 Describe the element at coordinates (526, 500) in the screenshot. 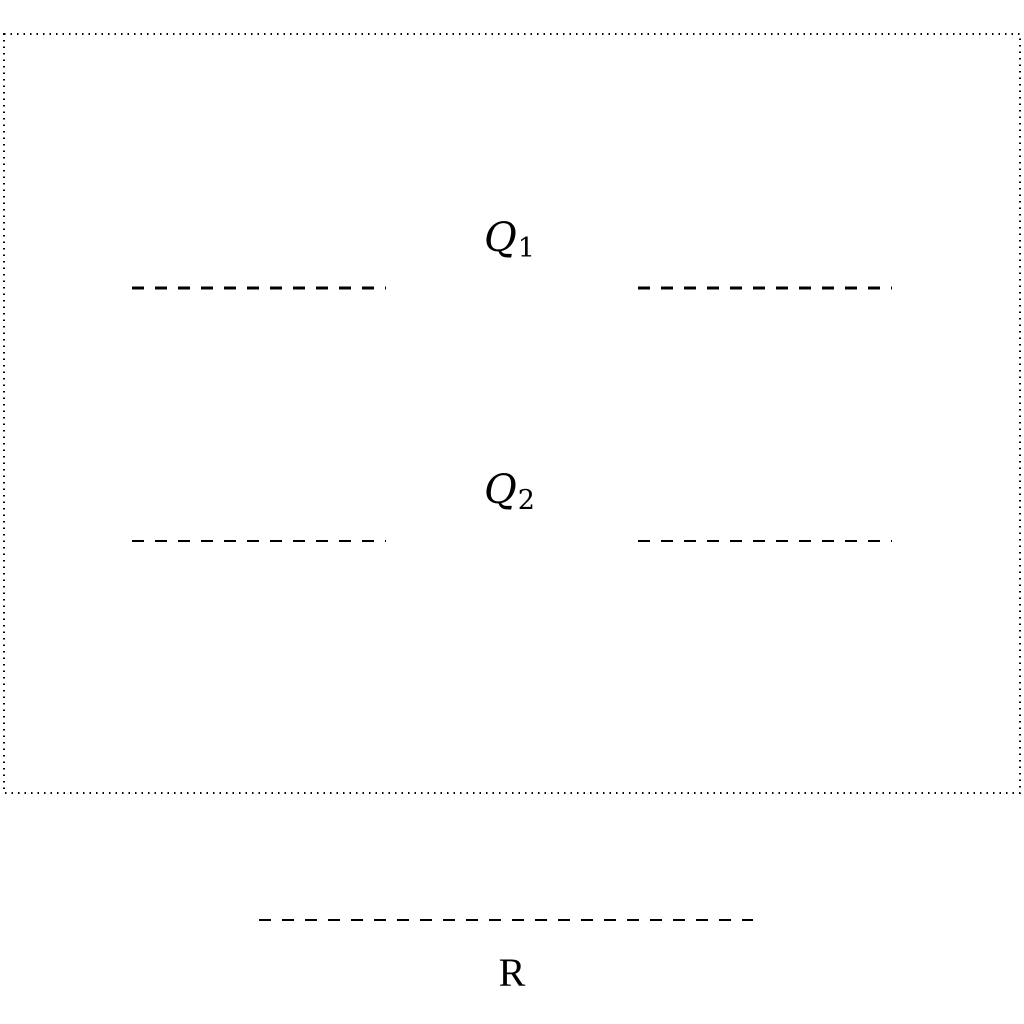

I see `q2-subscript: 2` at that location.